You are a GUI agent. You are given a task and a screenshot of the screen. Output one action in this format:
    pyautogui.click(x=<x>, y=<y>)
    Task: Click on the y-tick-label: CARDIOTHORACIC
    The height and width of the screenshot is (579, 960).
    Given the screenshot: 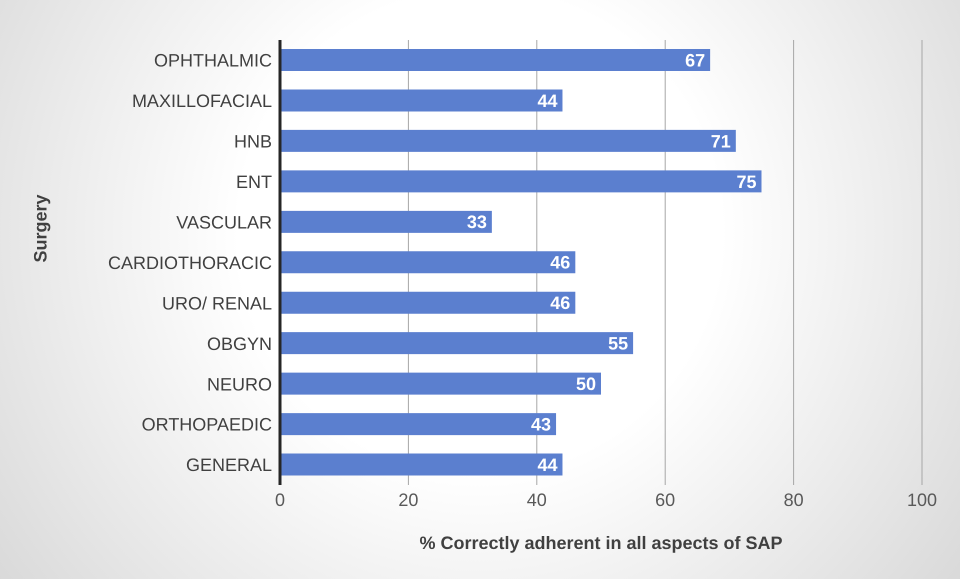 What is the action you would take?
    pyautogui.click(x=190, y=262)
    